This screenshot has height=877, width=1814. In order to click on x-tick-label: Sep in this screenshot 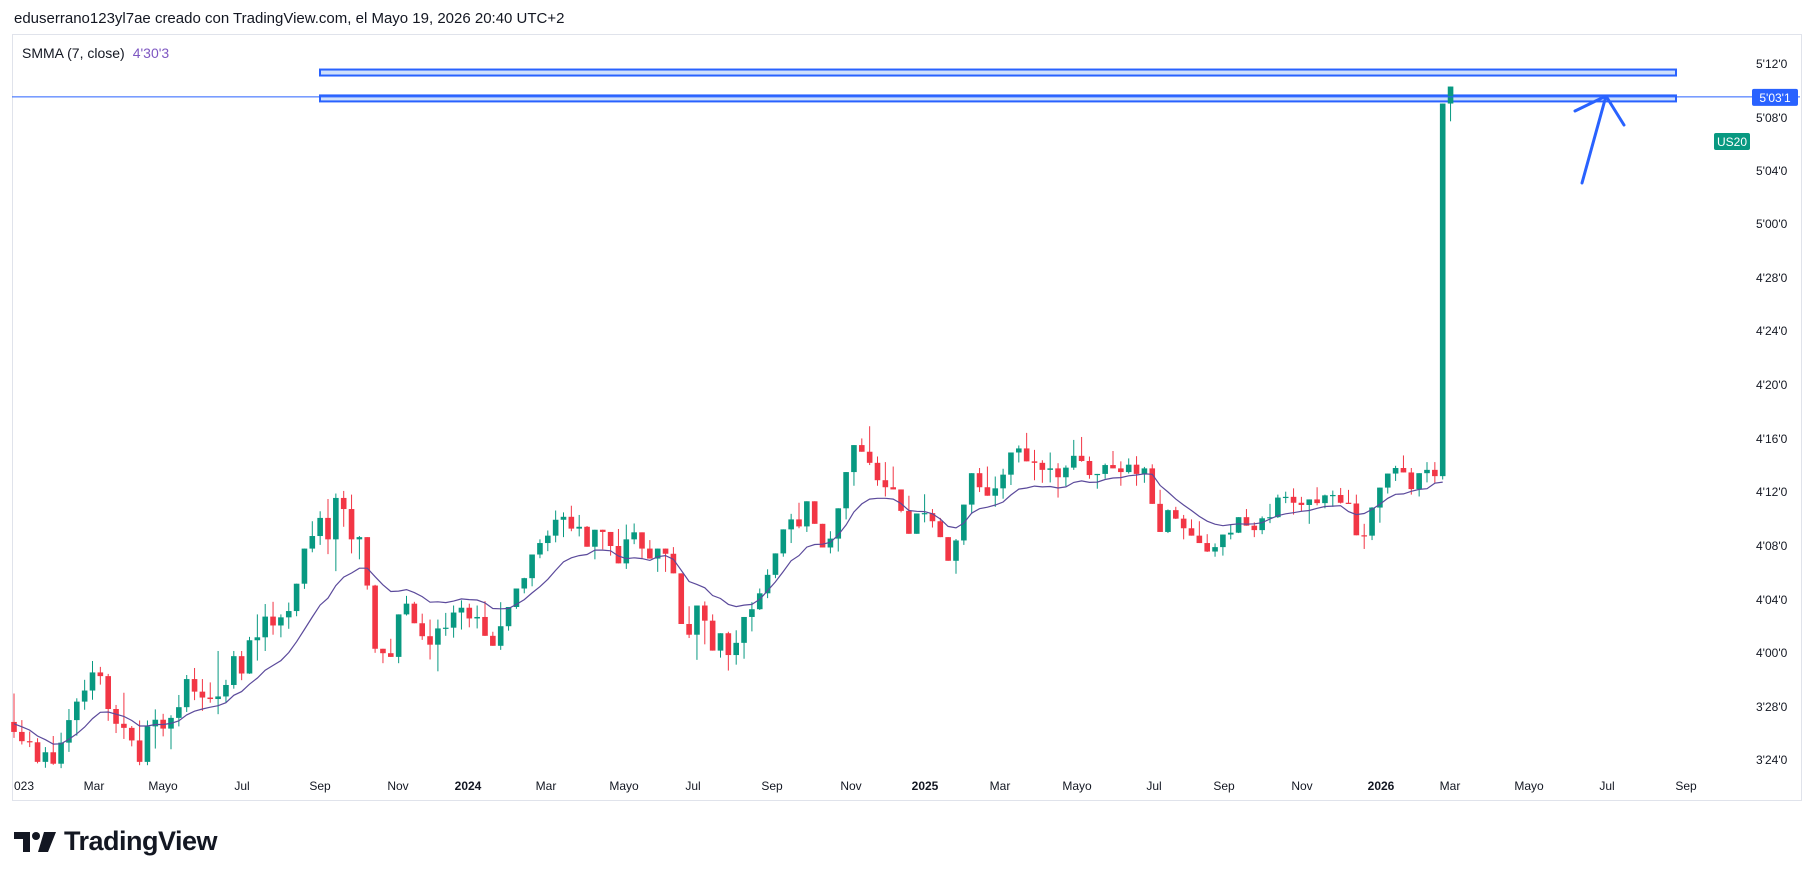, I will do `click(772, 786)`.